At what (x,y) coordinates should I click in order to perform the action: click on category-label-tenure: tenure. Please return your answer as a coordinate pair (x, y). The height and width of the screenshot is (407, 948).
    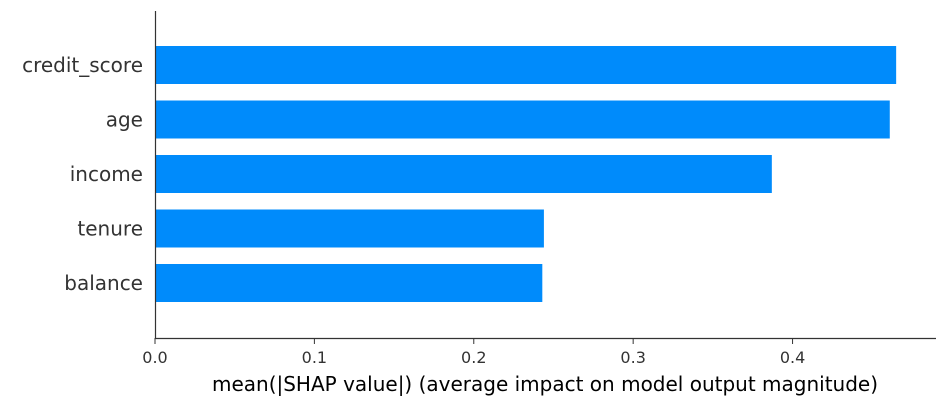
    Looking at the image, I should click on (110, 229).